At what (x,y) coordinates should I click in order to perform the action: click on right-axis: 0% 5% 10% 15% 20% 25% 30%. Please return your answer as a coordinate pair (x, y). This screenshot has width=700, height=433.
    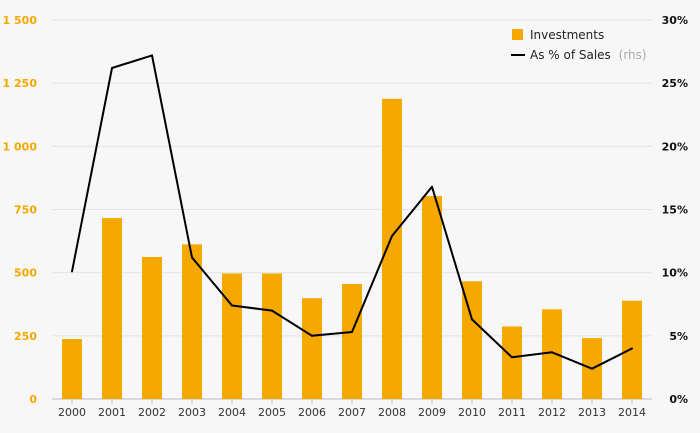
    Looking at the image, I should click on (675, 210).